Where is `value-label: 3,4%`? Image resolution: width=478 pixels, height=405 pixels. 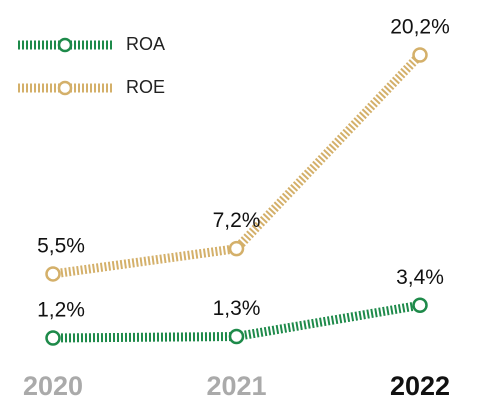
value-label: 3,4% is located at coordinates (420, 277).